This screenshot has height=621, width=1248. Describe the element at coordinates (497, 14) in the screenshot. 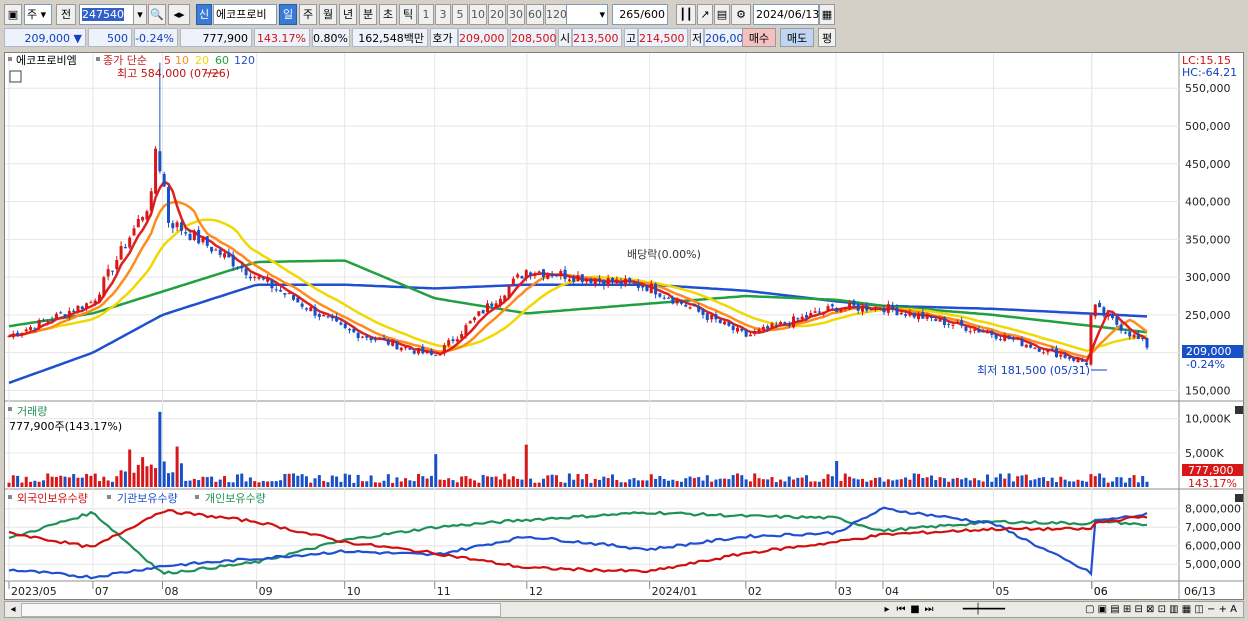

I see `interval-20: 20` at that location.